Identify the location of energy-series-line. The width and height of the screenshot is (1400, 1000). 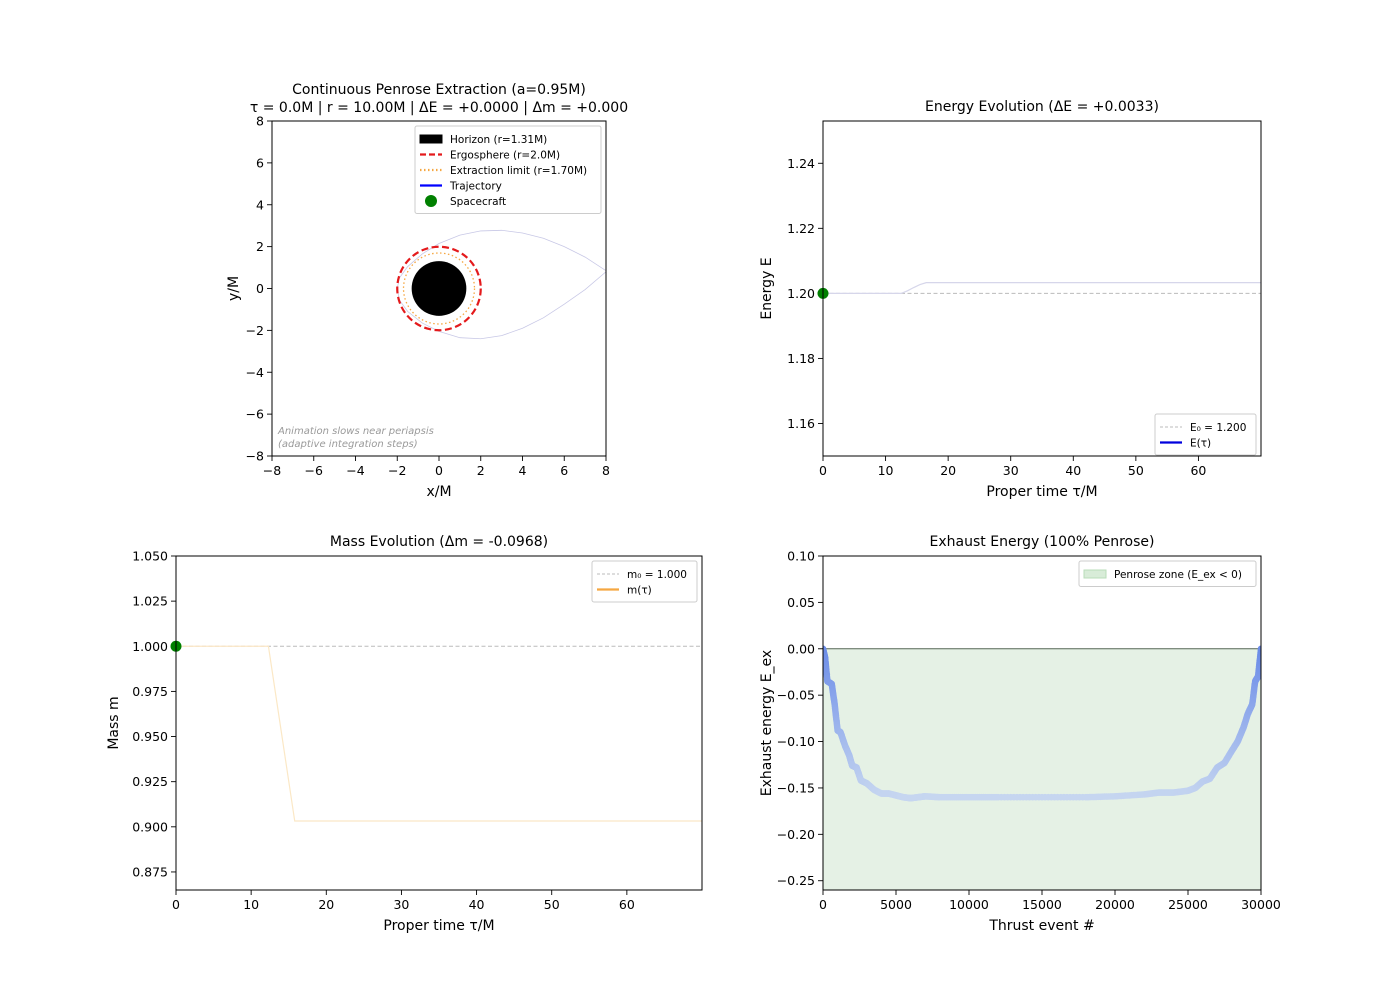
(1042, 288).